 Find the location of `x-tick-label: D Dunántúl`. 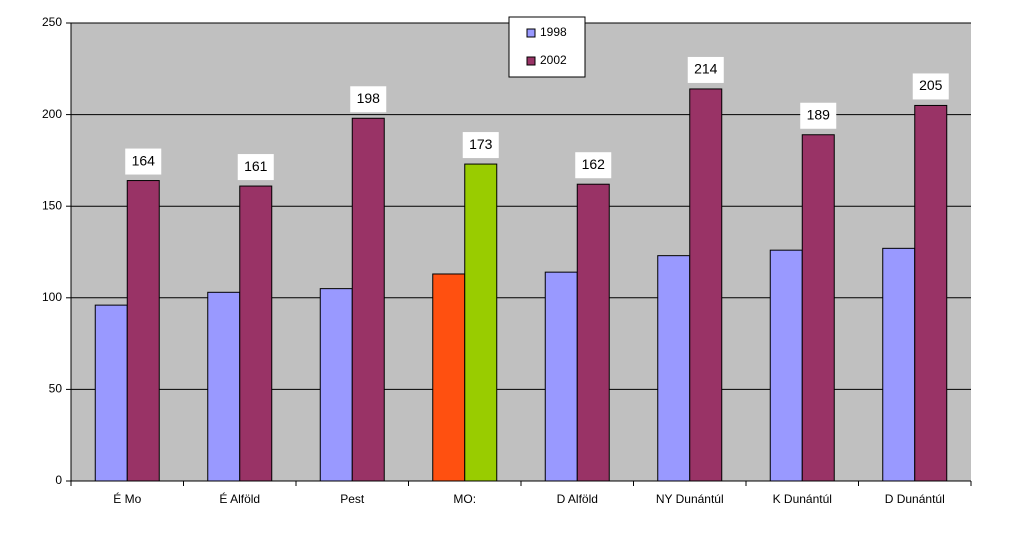

x-tick-label: D Dunántúl is located at coordinates (915, 499).